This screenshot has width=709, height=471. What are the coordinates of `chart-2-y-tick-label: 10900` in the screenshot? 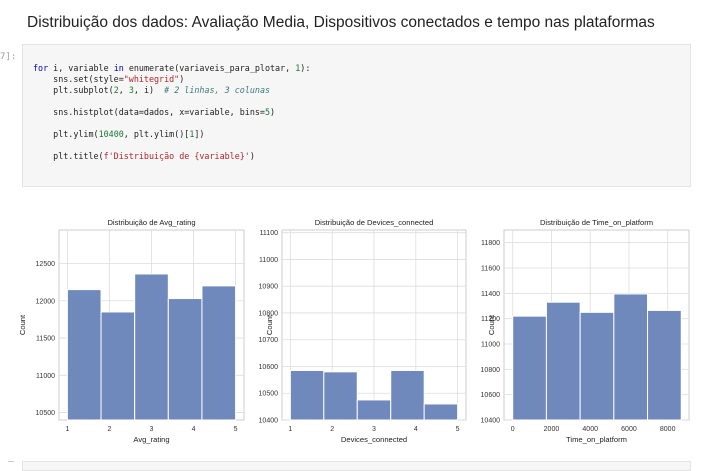 It's located at (269, 287).